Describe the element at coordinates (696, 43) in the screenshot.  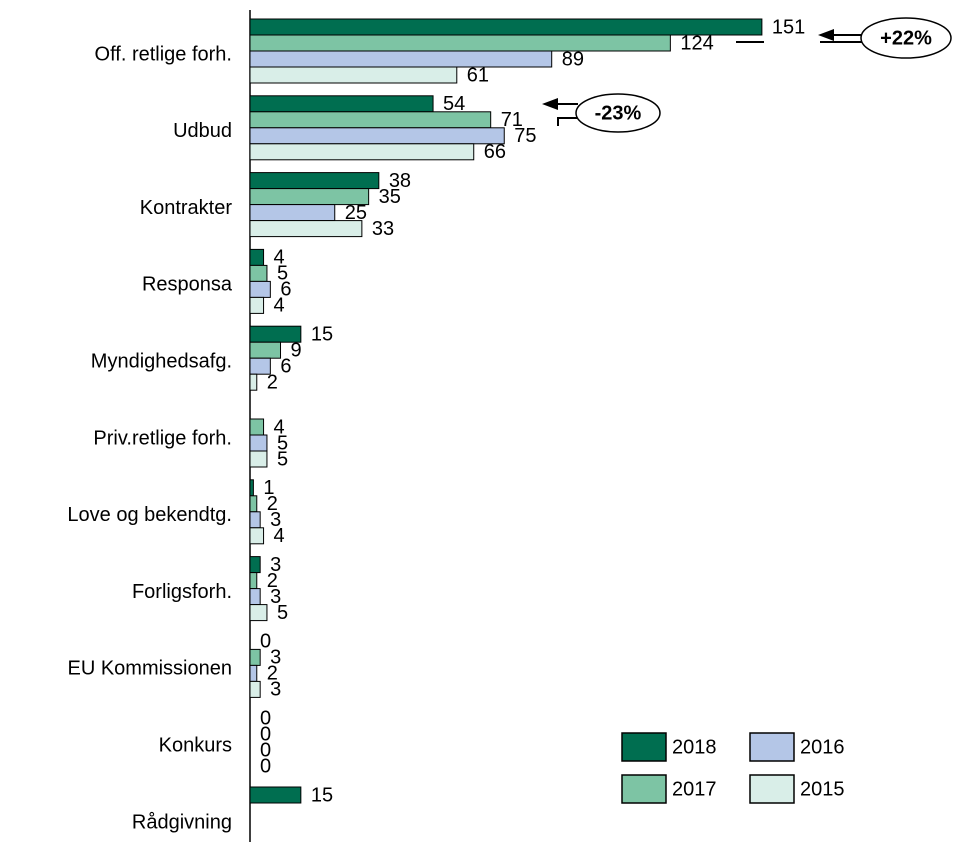
I see `value-label: 124` at that location.